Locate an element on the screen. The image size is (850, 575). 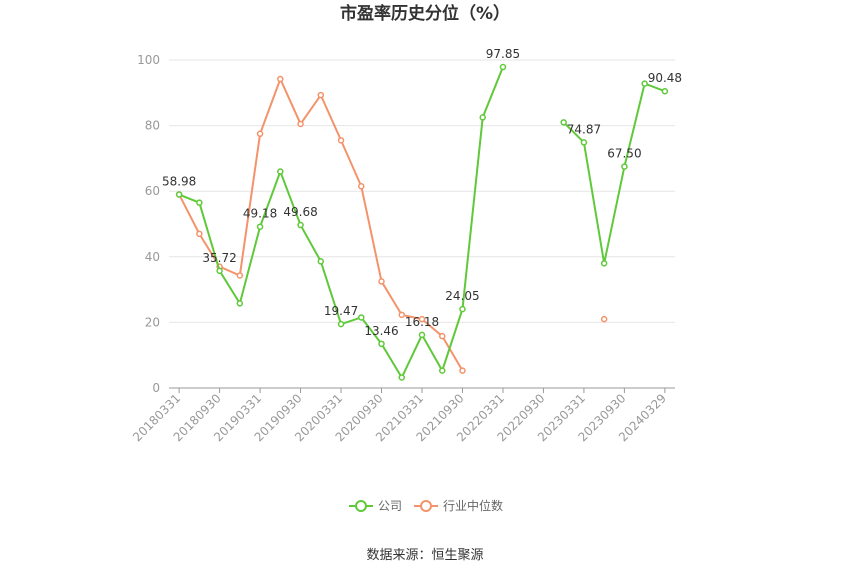
legend-item: 行业中位数 is located at coordinates (458, 505).